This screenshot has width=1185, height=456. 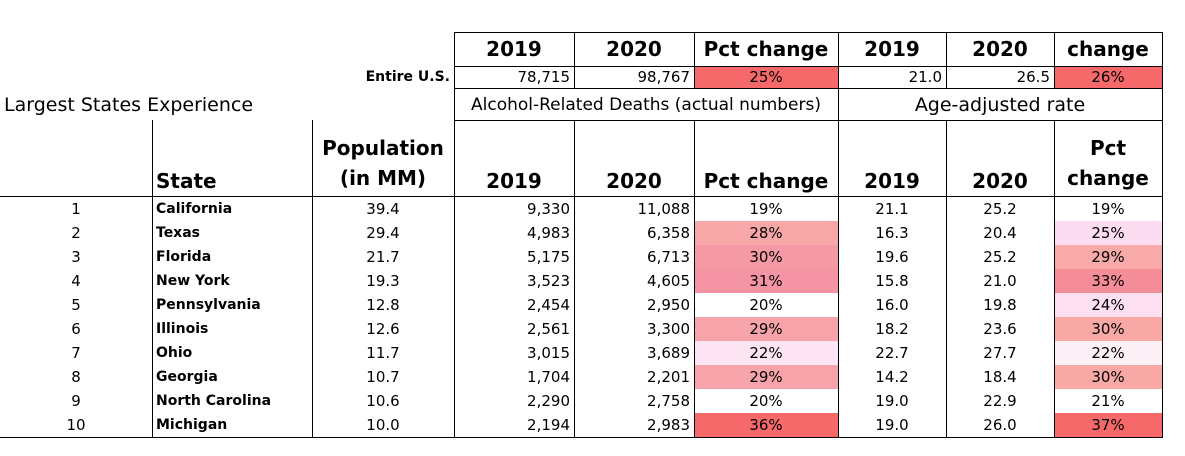 I want to click on top-header-rate-2020: 2020, so click(x=1000, y=49).